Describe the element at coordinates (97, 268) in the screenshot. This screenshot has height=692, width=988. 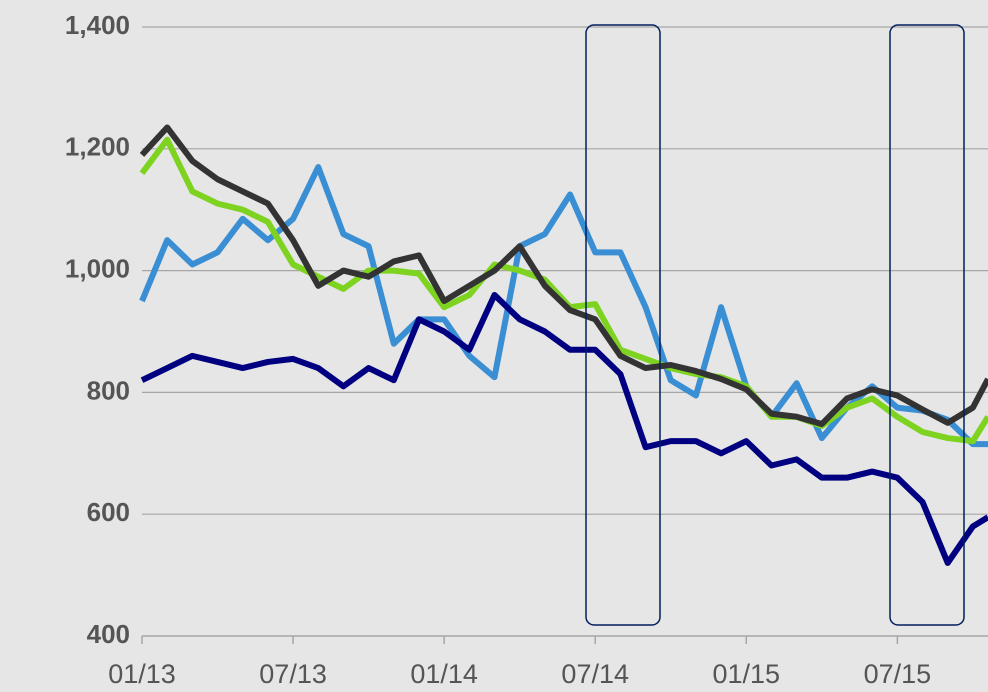
I see `y-tick-label: 1,000` at that location.